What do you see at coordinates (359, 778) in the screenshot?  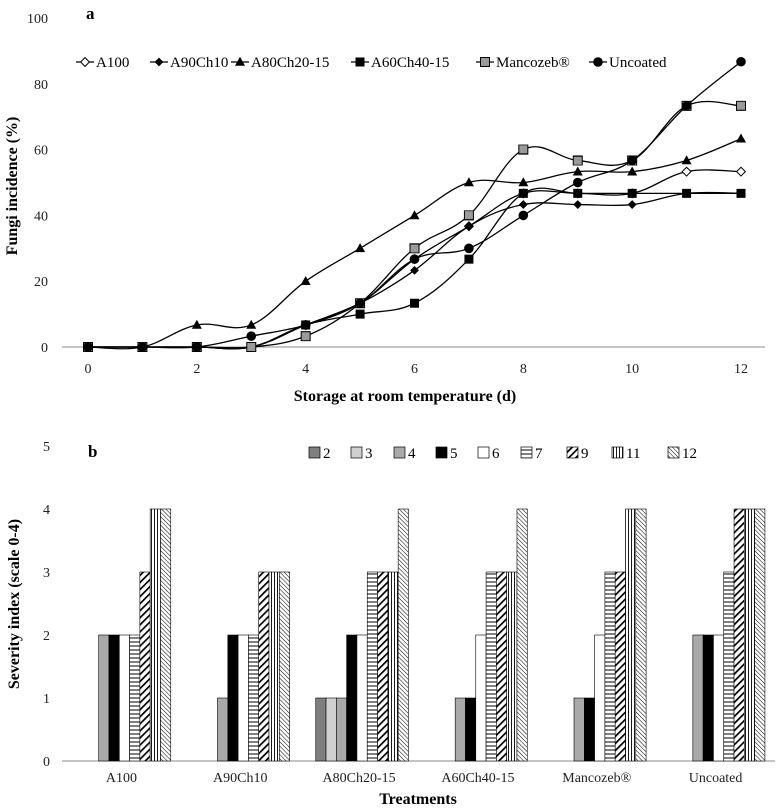 I see `panel-b-x-tick-label-a80ch20-15: A80Ch20-15` at bounding box center [359, 778].